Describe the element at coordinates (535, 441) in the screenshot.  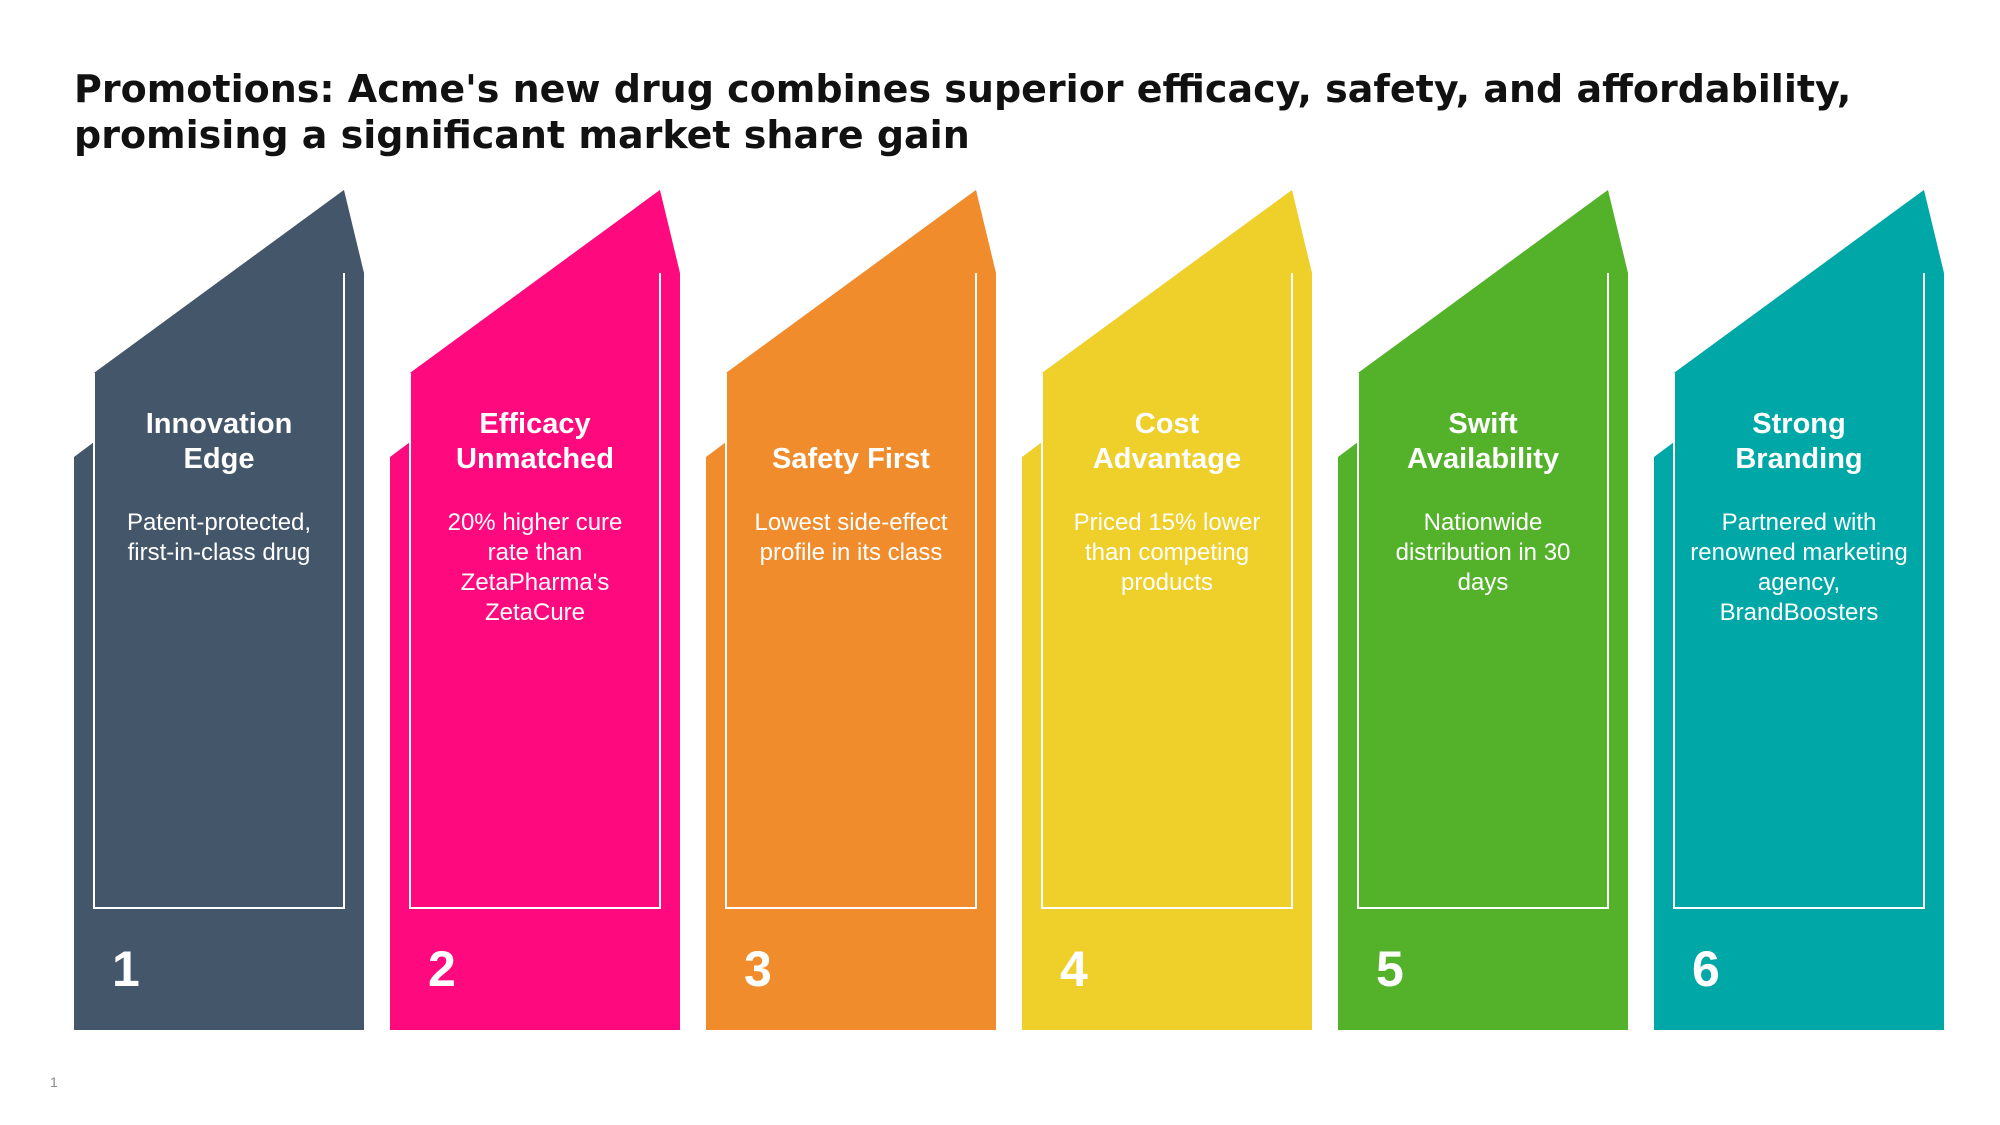
I see `card-heading: Efficacy Unmatched` at that location.